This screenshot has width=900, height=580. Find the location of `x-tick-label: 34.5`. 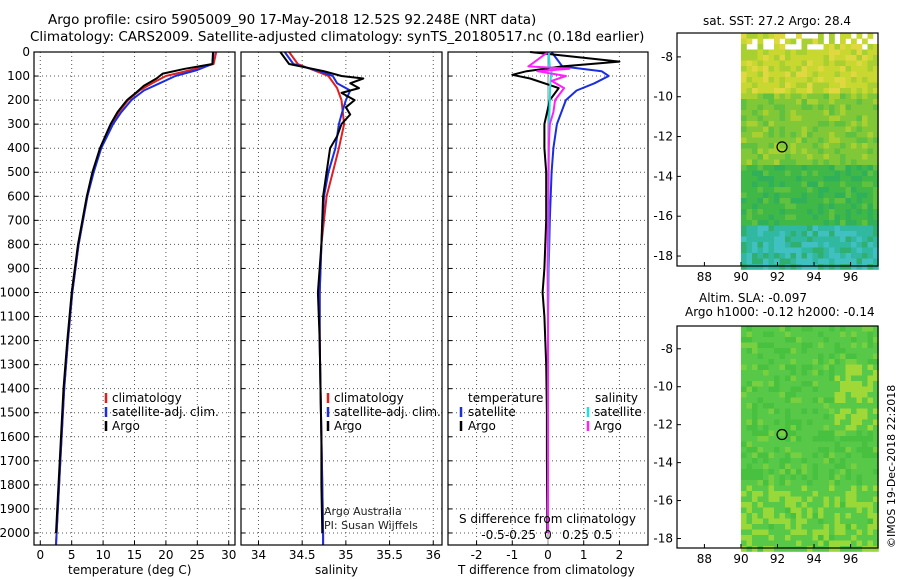

x-tick-label: 34.5 is located at coordinates (302, 555).